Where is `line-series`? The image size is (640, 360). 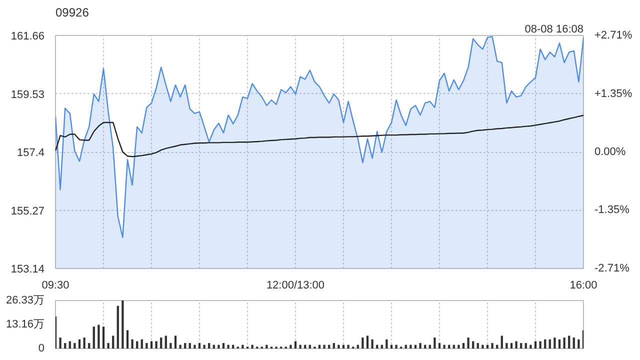 line-series is located at coordinates (320, 136).